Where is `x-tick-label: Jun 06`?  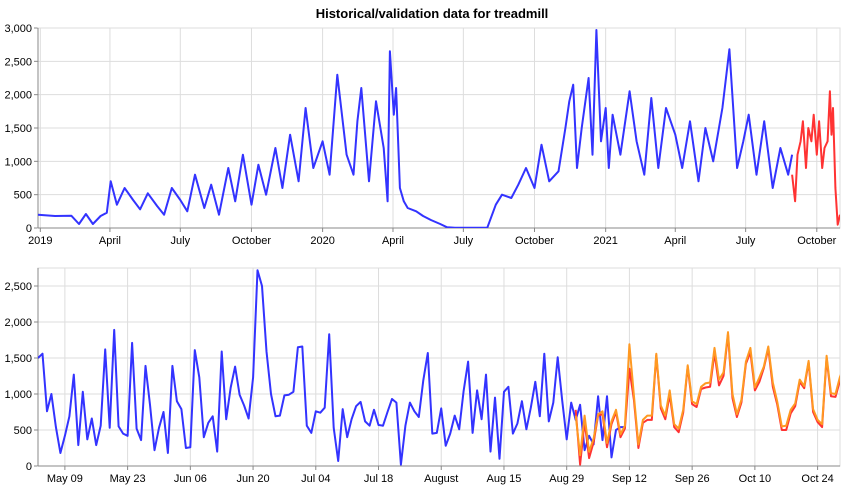 x-tick-label: Jun 06 is located at coordinates (190, 479).